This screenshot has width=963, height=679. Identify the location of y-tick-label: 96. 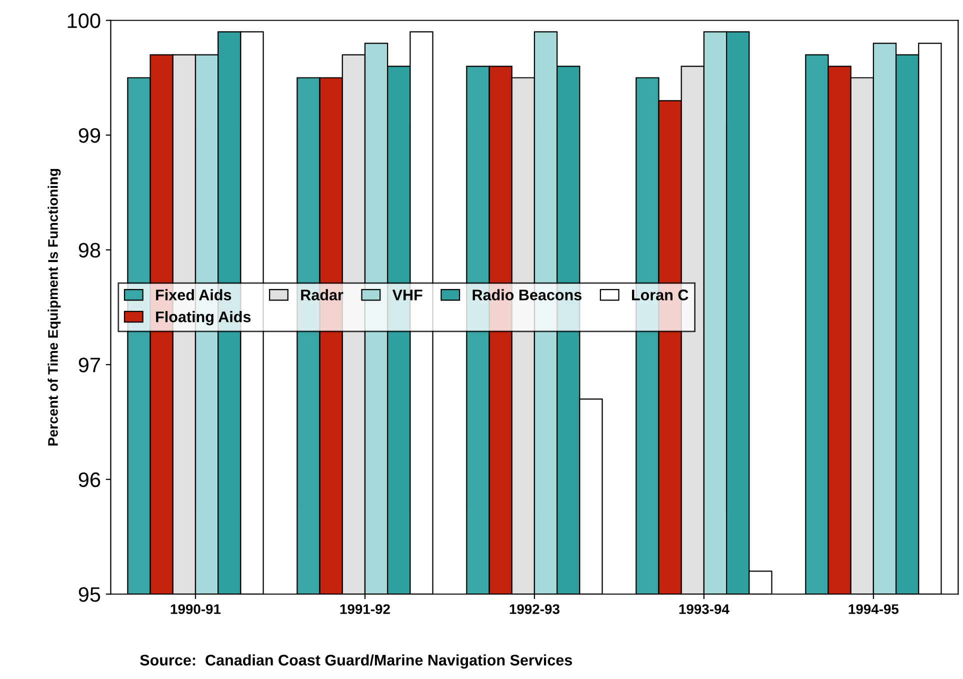
(89, 480).